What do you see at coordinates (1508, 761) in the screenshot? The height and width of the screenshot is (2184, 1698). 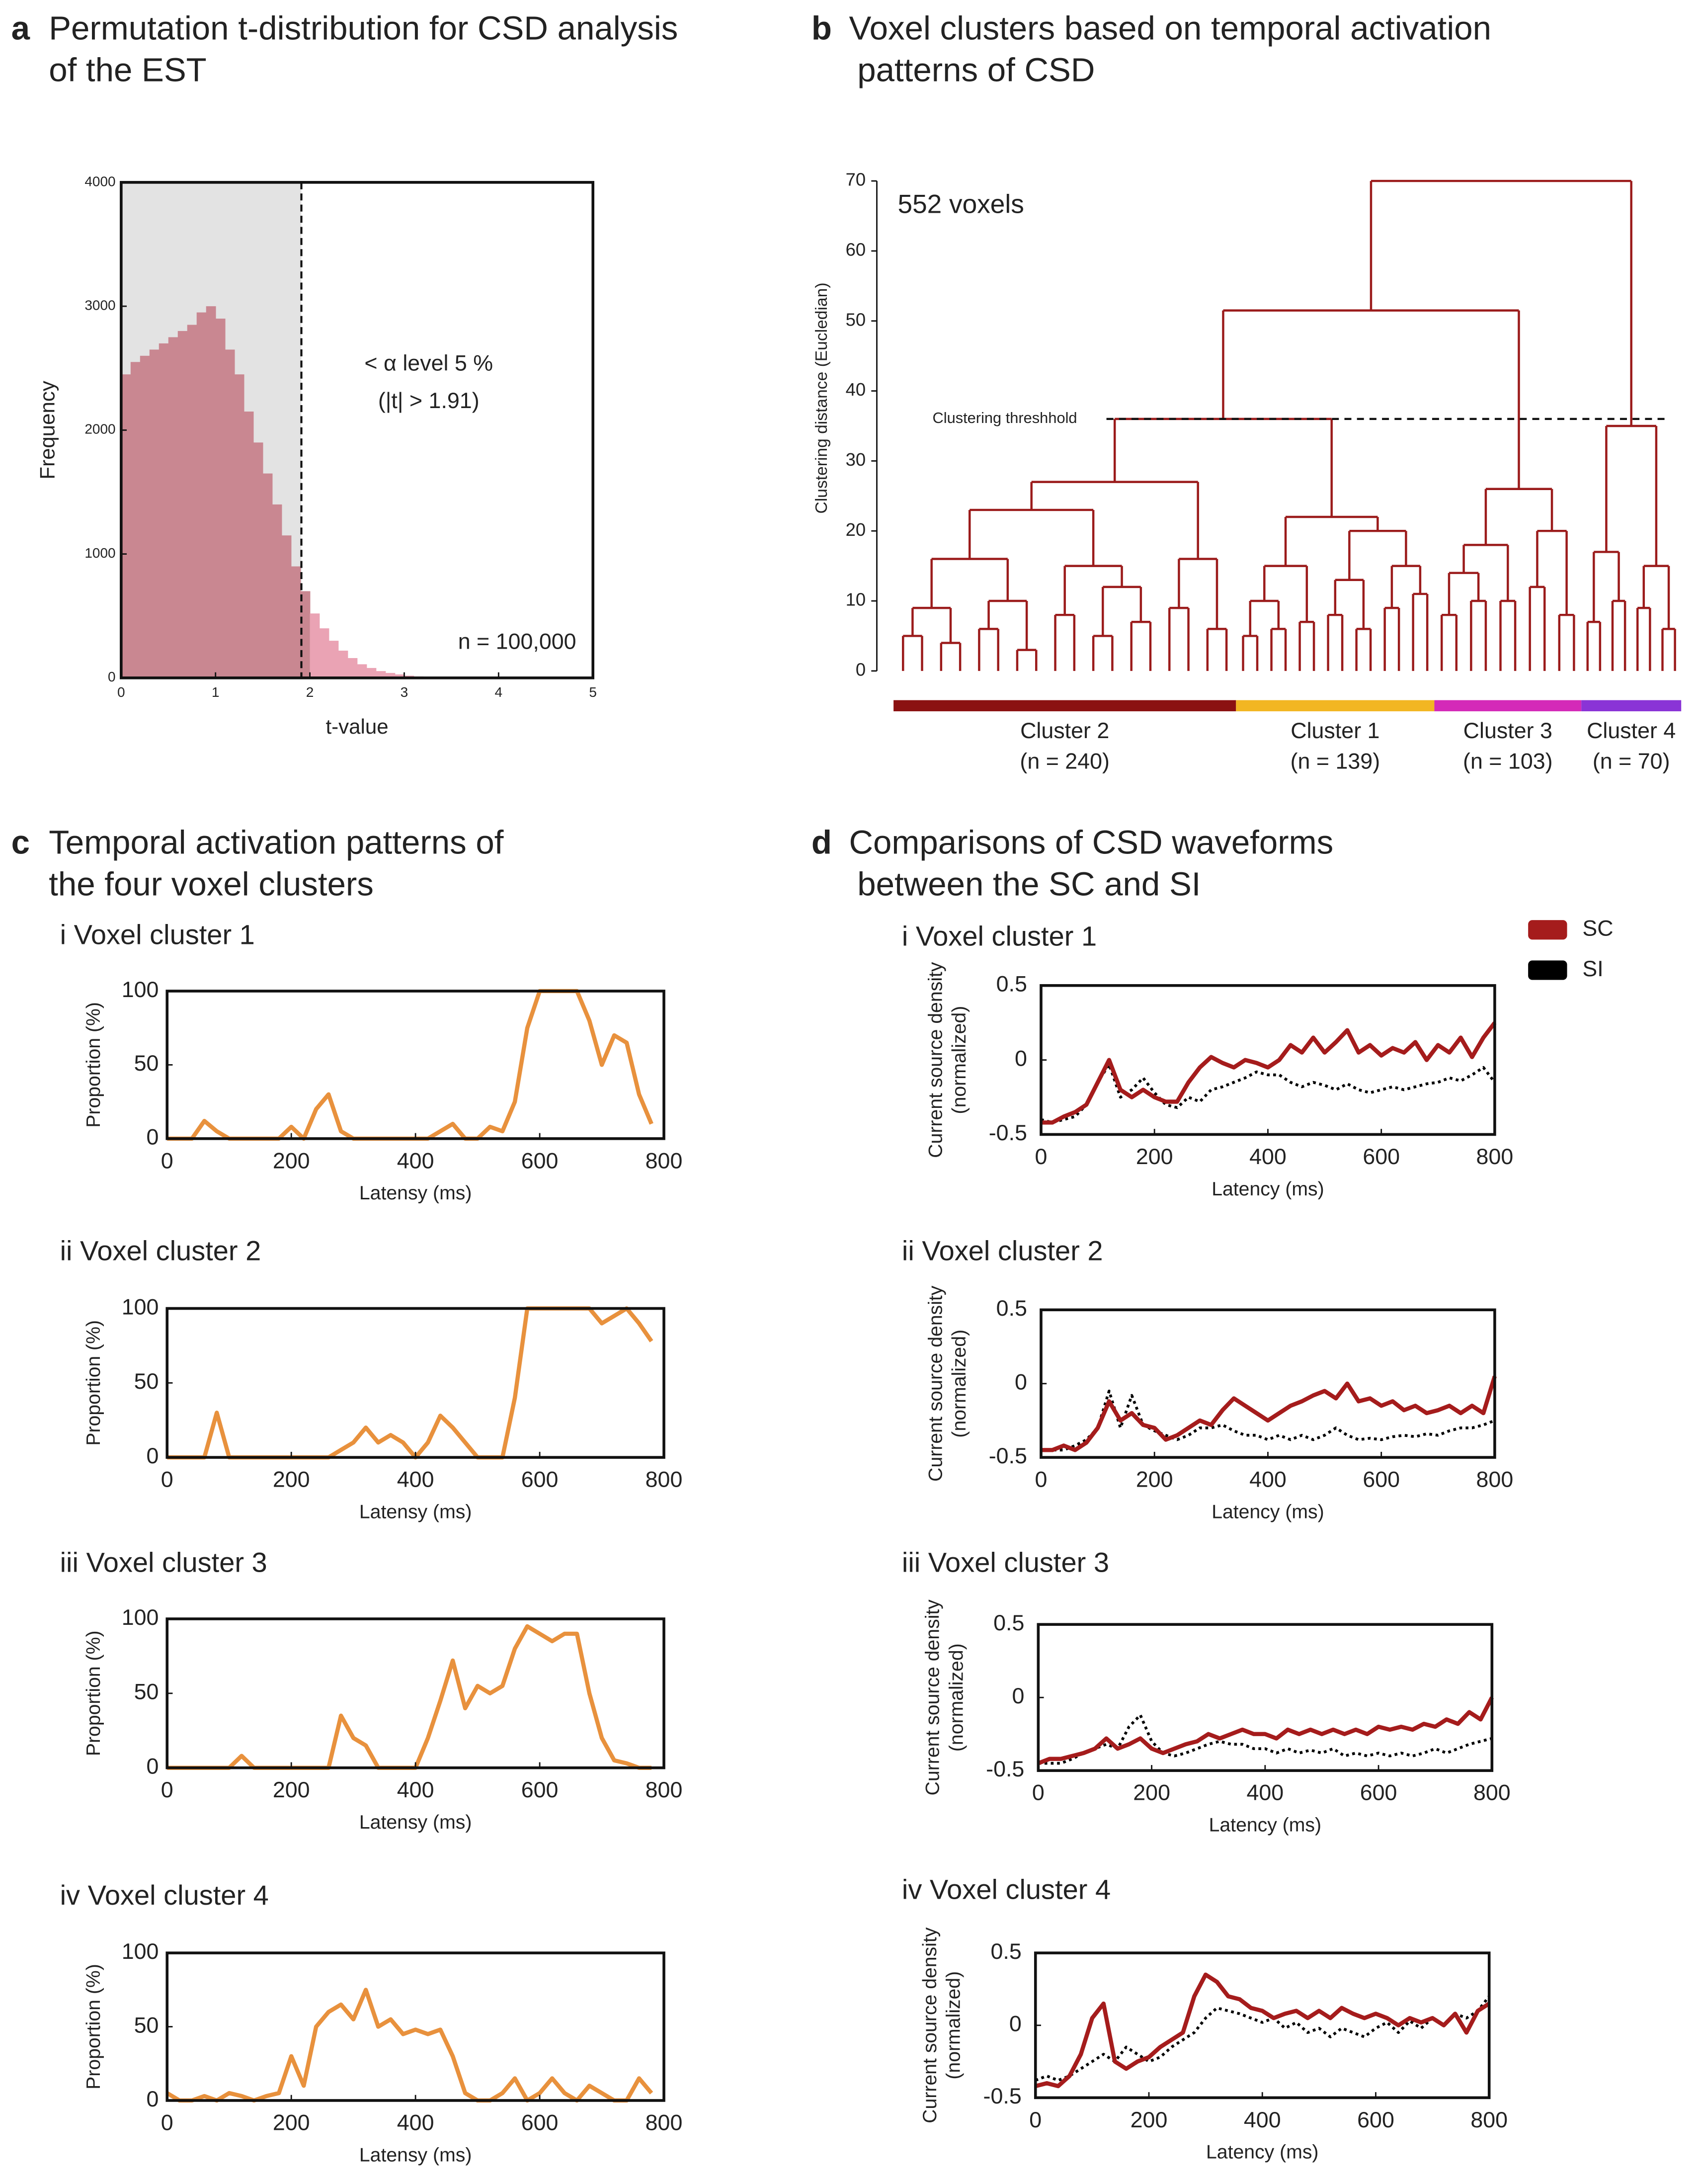 I see `cluster-size: (n = 103)` at bounding box center [1508, 761].